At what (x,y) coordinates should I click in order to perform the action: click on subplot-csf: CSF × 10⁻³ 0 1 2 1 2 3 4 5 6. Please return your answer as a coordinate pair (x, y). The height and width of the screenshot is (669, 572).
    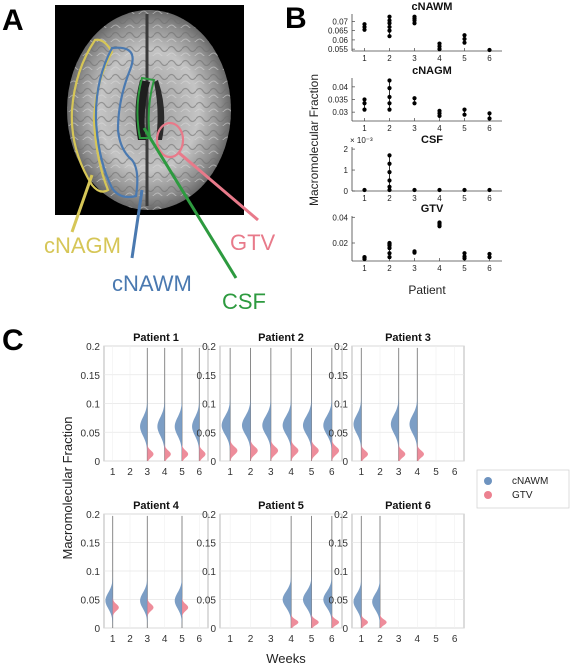
    Looking at the image, I should click on (423, 168).